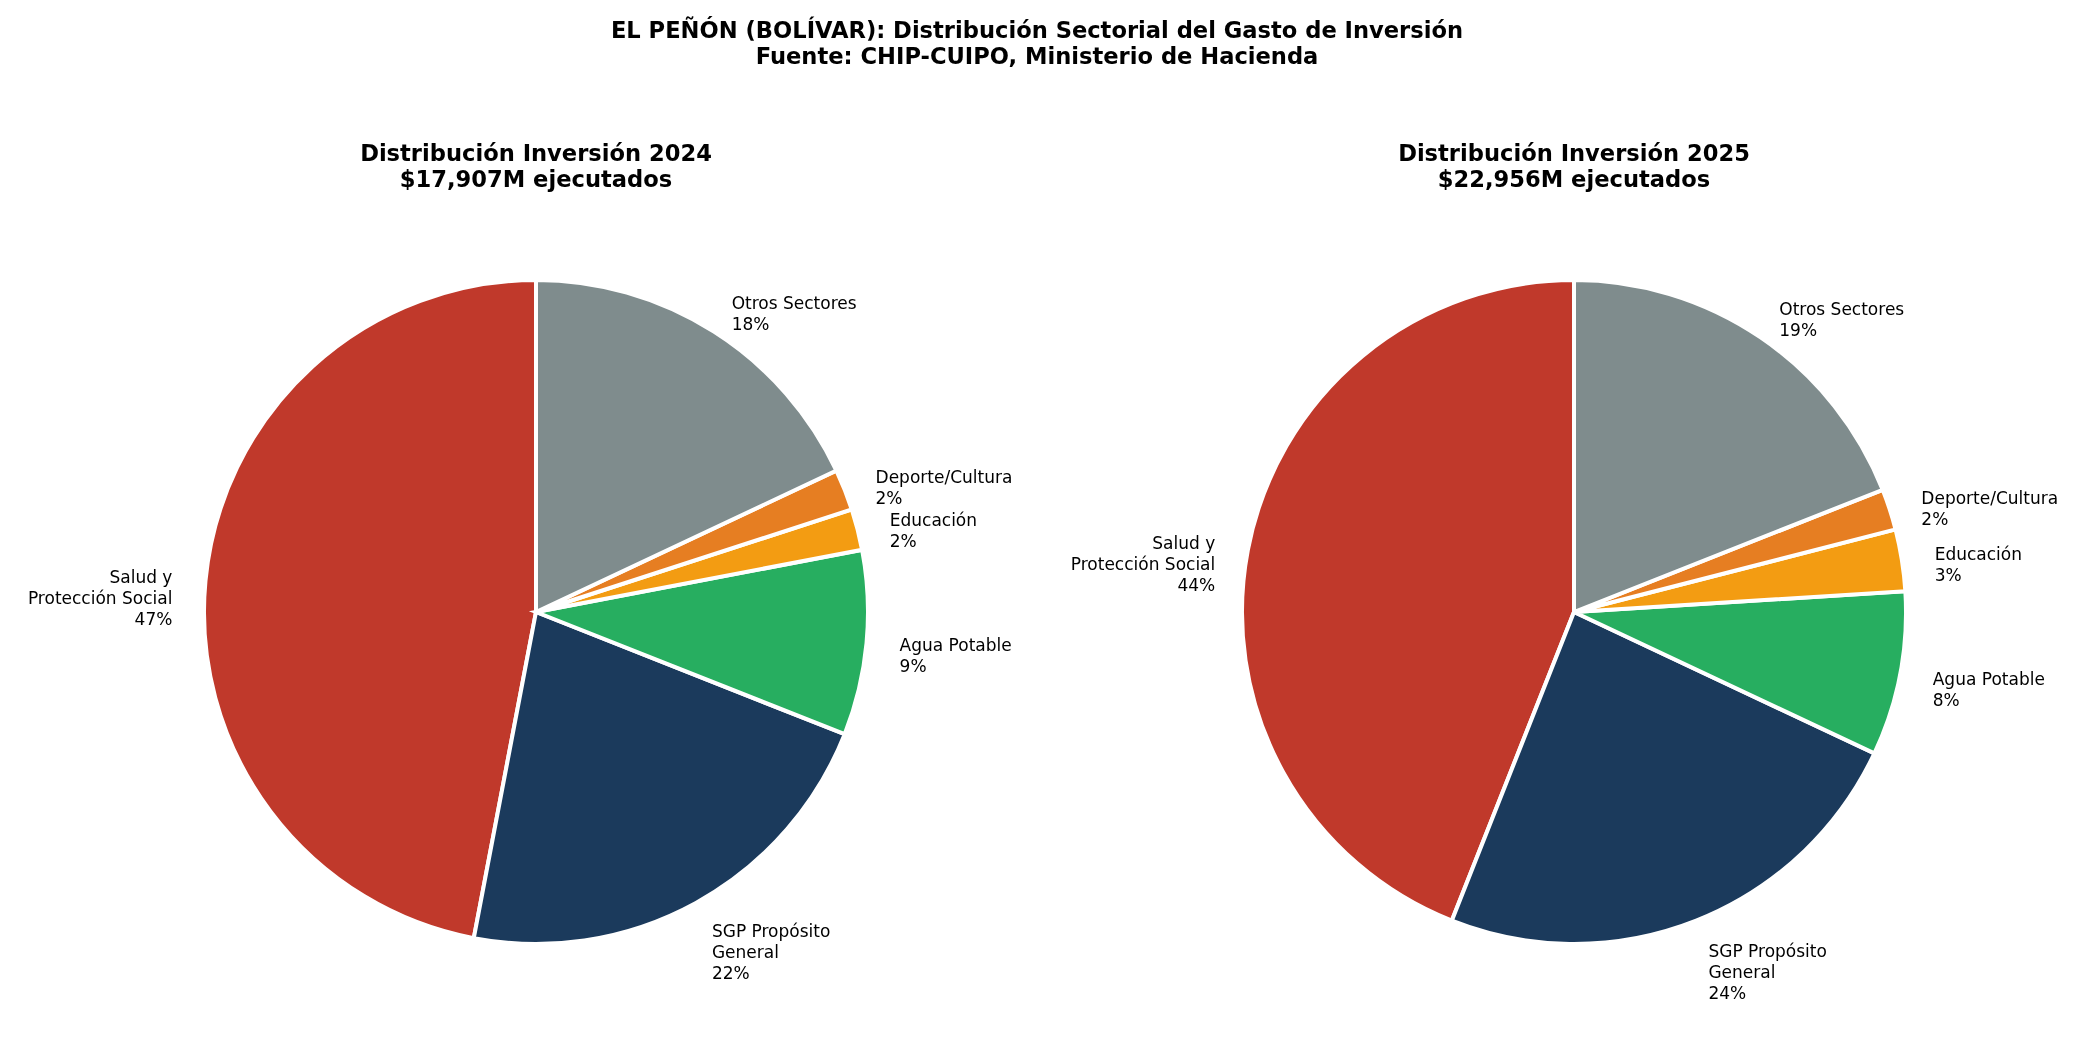  I want to click on text: EL PEÑÓN (BOLÍVAR): Distribución Sectorial del Gasto de Inversión, so click(1037, 29).